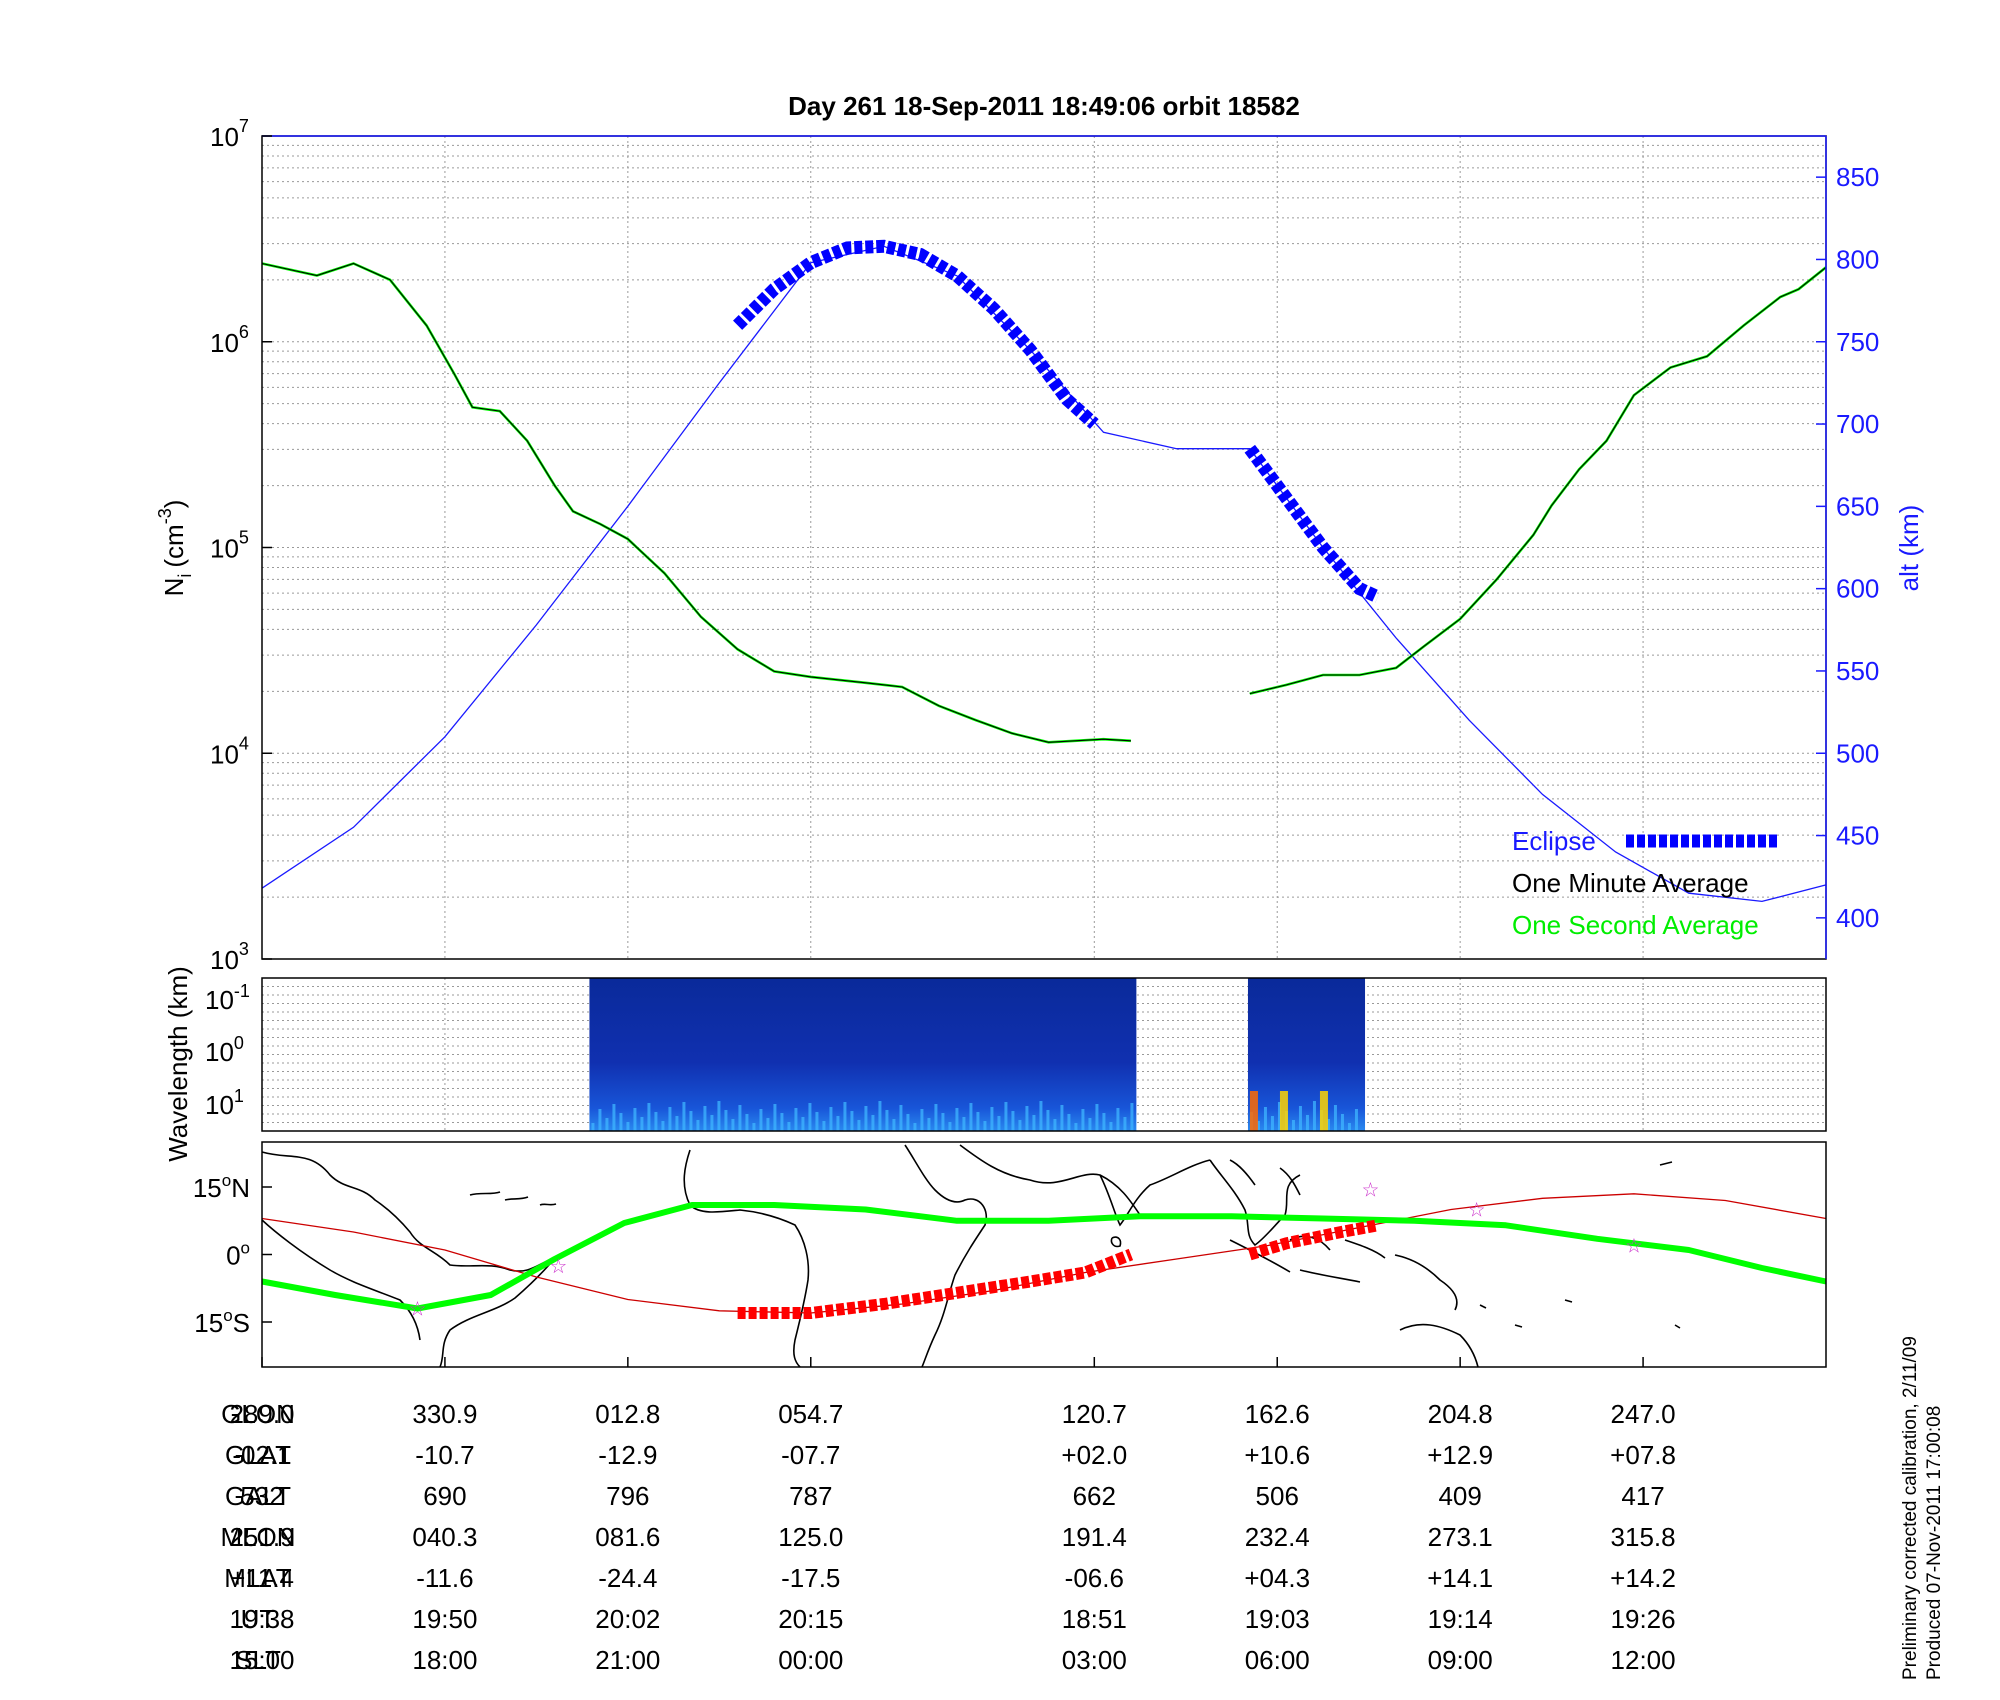  Describe the element at coordinates (207, 1188) in the screenshot. I see `lat-degrees: 15` at that location.